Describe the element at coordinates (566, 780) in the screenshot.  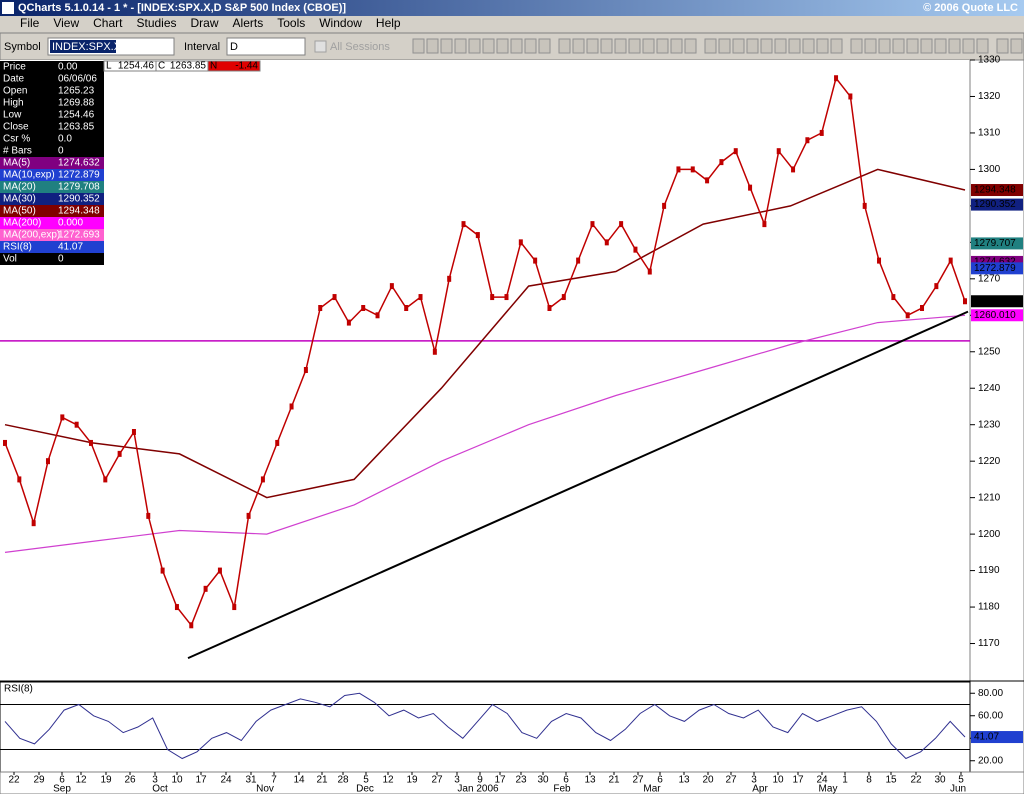
I see `x-tick-label: 6` at that location.